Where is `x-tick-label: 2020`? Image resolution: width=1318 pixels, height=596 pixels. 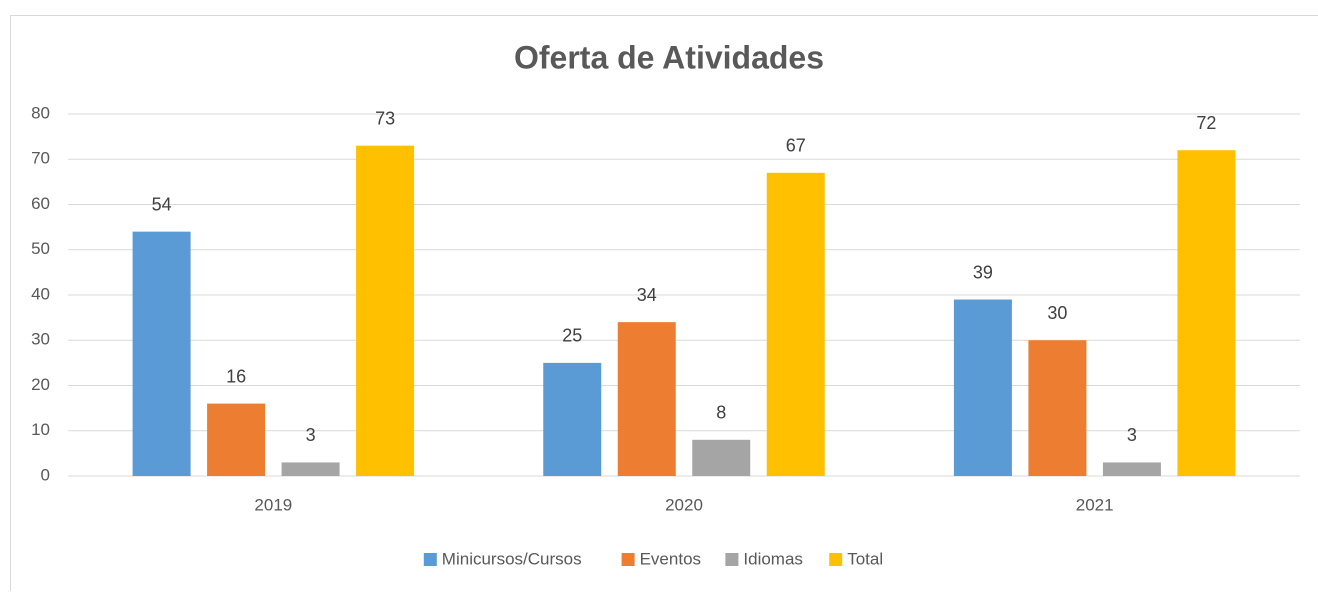
x-tick-label: 2020 is located at coordinates (684, 504).